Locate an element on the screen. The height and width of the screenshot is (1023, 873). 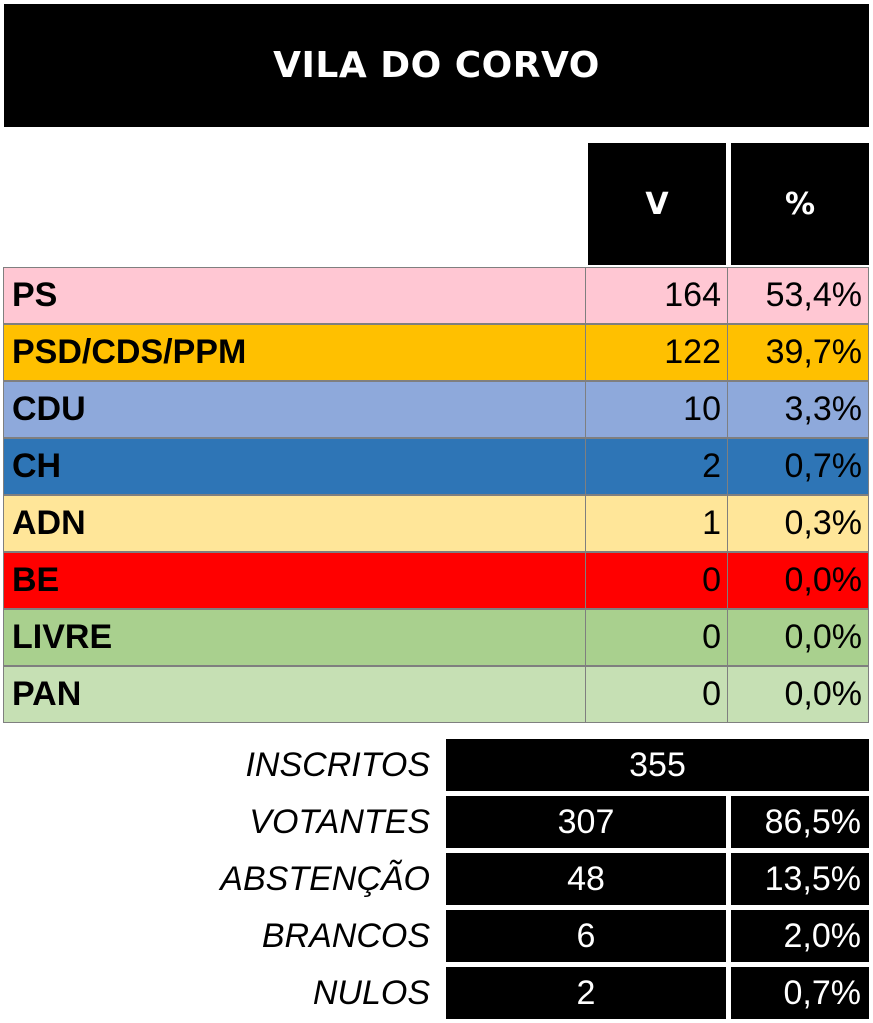
votes-column-header: V is located at coordinates (657, 204).